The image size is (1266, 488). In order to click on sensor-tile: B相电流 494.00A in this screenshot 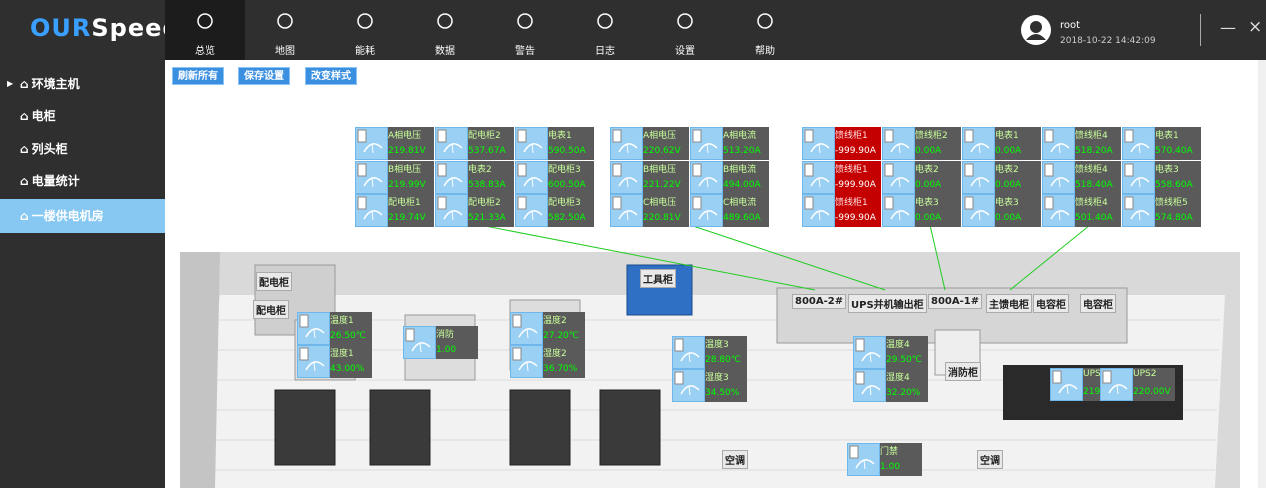, I will do `click(729, 177)`.